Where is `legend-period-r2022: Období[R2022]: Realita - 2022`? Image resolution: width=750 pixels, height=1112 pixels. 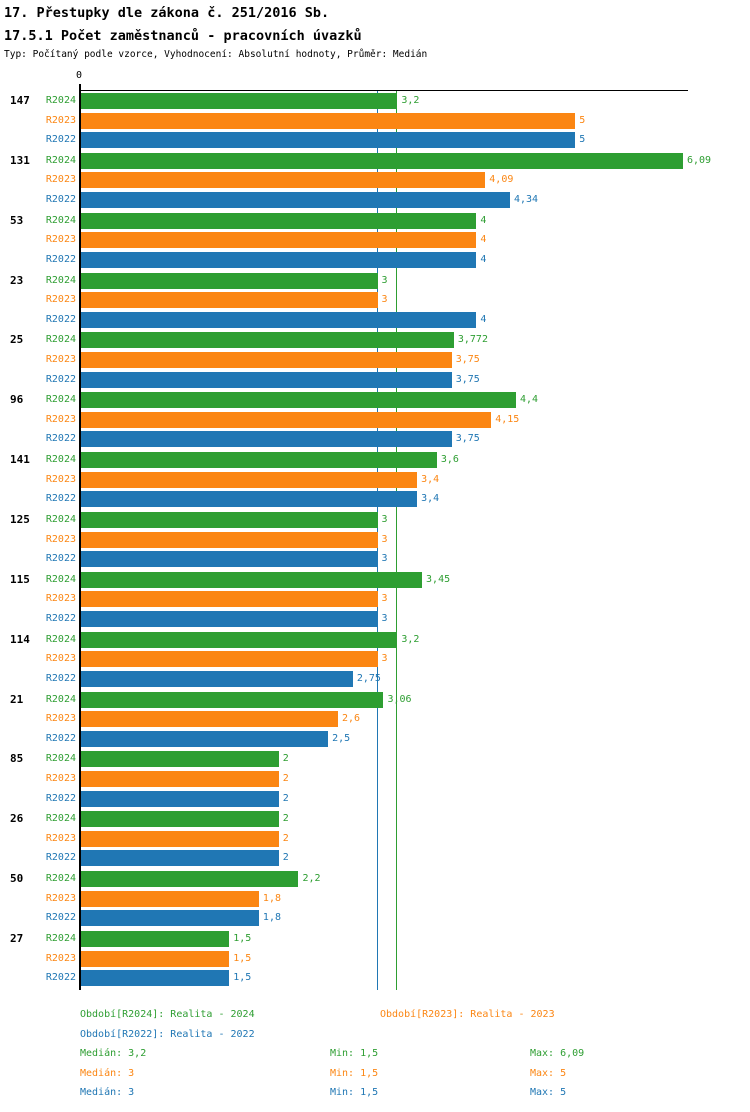
legend-period-r2022: Období[R2022]: Realita - 2022 is located at coordinates (167, 1034).